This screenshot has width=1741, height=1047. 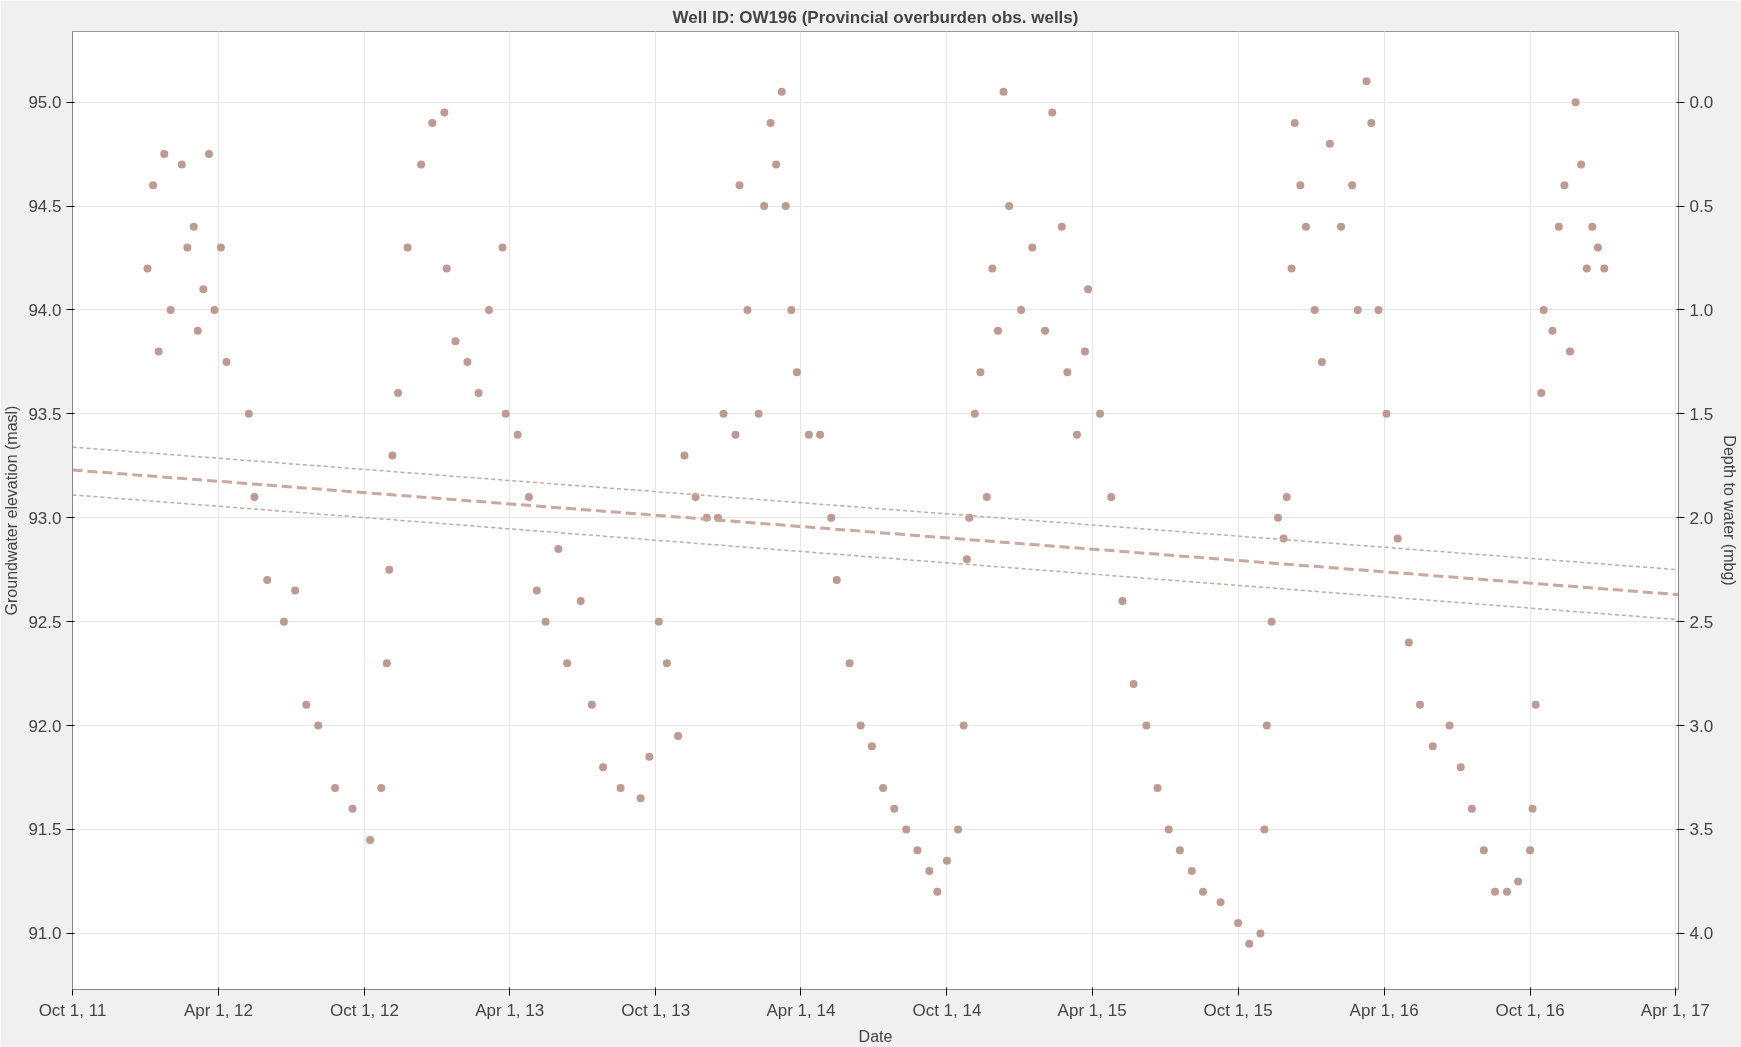 What do you see at coordinates (801, 1010) in the screenshot?
I see `x-tick-label: Apr 1, 14` at bounding box center [801, 1010].